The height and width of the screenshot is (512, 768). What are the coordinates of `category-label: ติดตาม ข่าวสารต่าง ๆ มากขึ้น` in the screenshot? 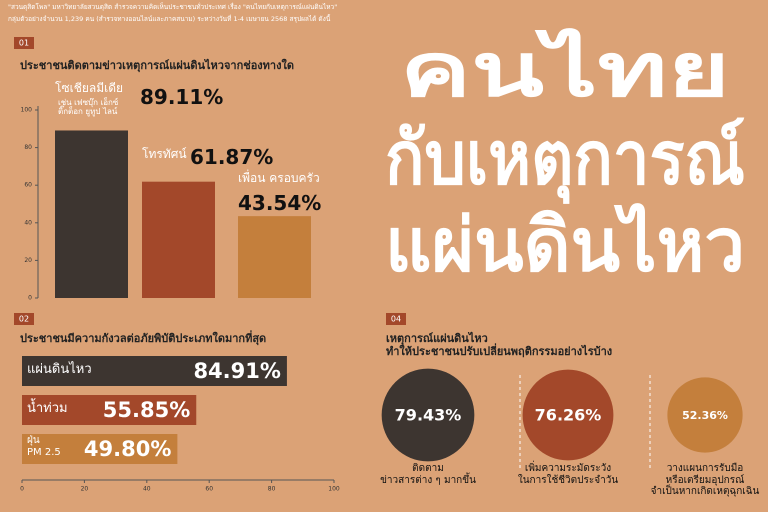 It's located at (428, 474).